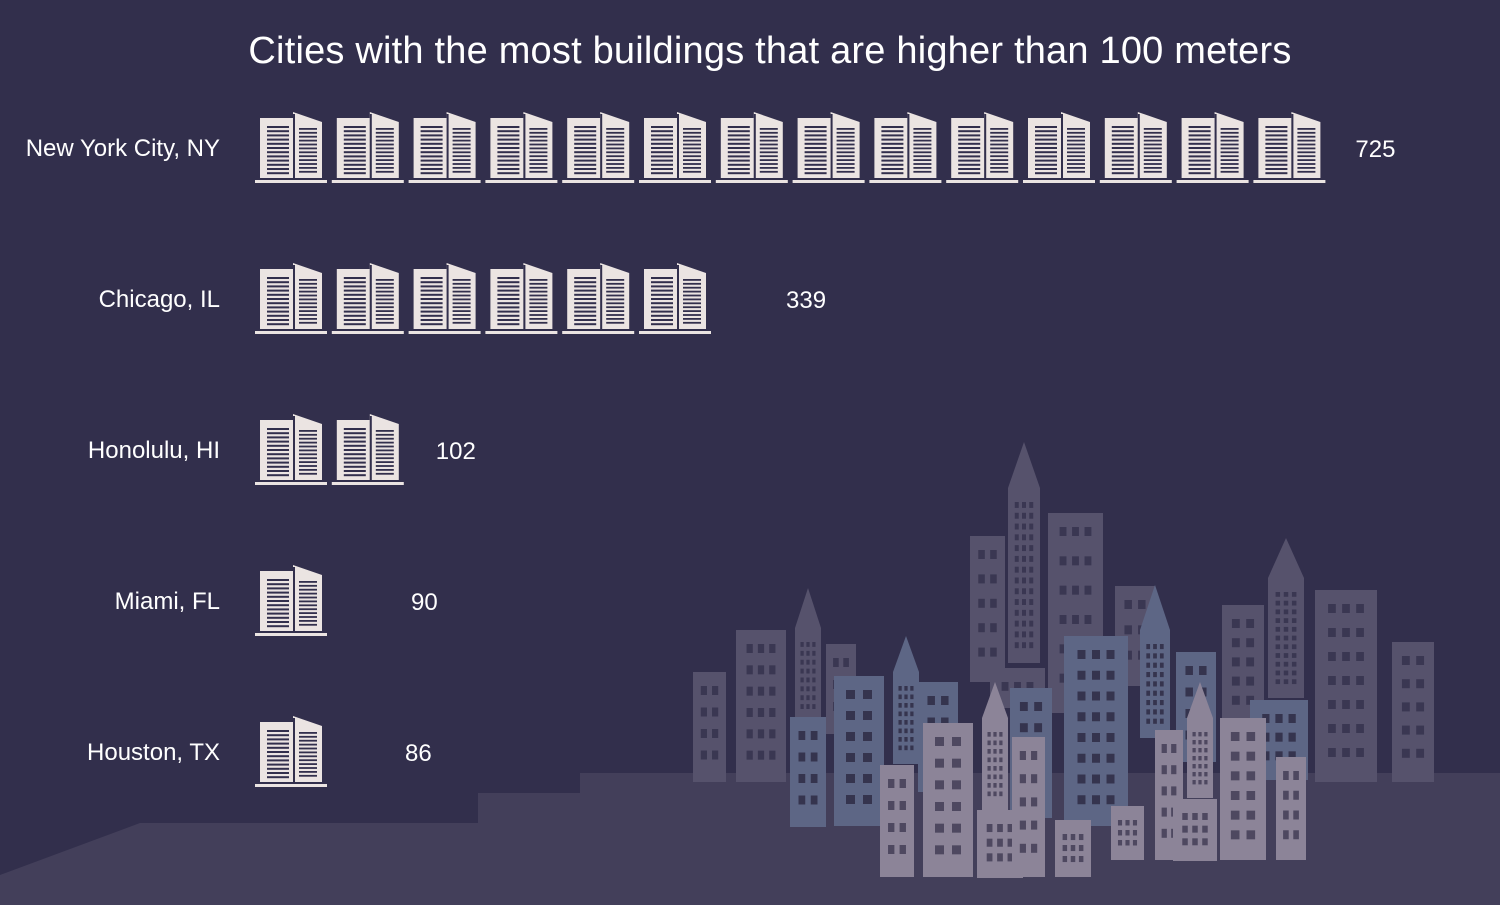  I want to click on value-label: 339, so click(806, 300).